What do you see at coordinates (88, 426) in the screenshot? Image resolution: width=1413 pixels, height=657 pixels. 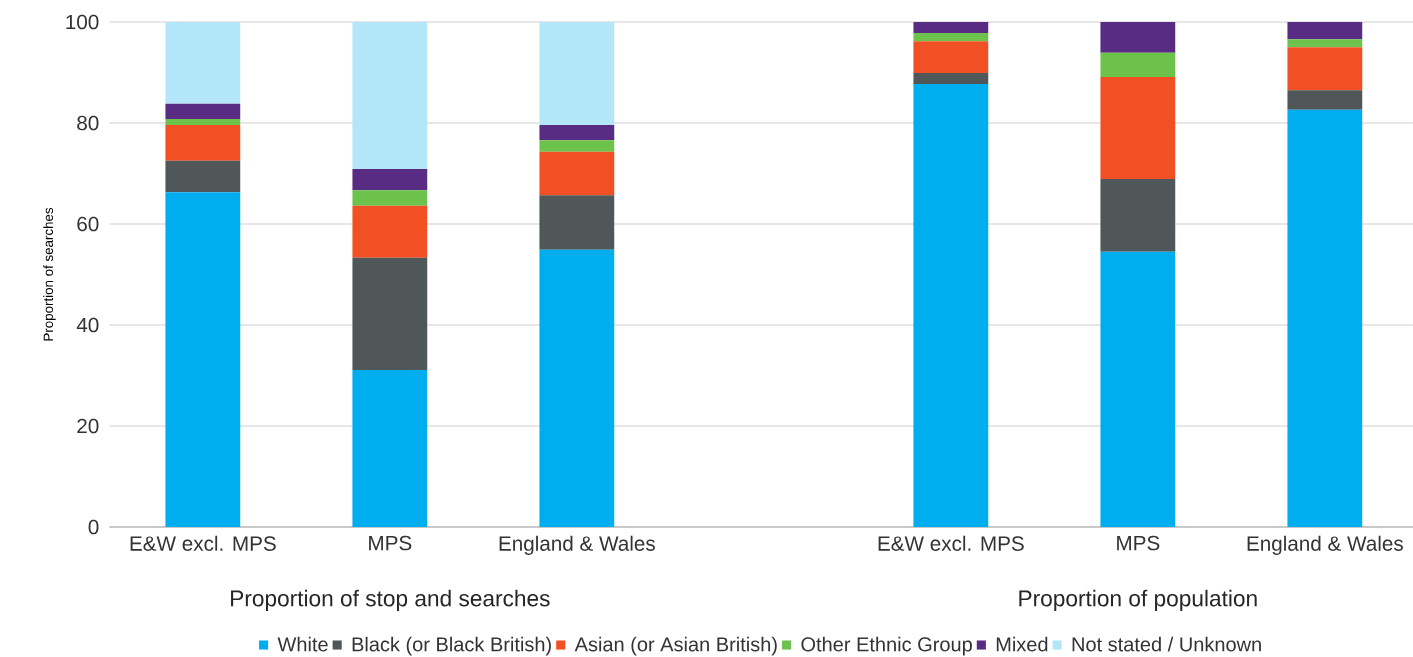 I see `y-tick-label: 20` at bounding box center [88, 426].